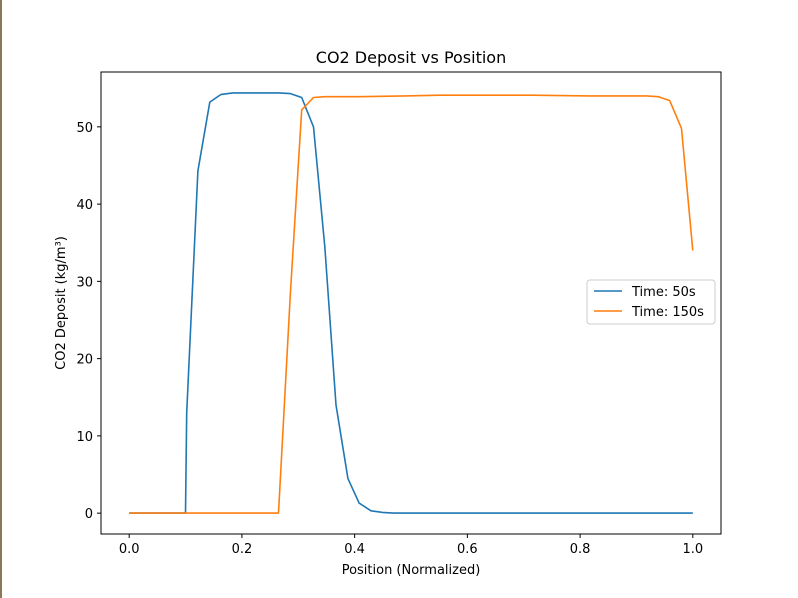 Image resolution: width=798 pixels, height=598 pixels. What do you see at coordinates (667, 312) in the screenshot?
I see `legend-label-series-2: Time: 150s` at bounding box center [667, 312].